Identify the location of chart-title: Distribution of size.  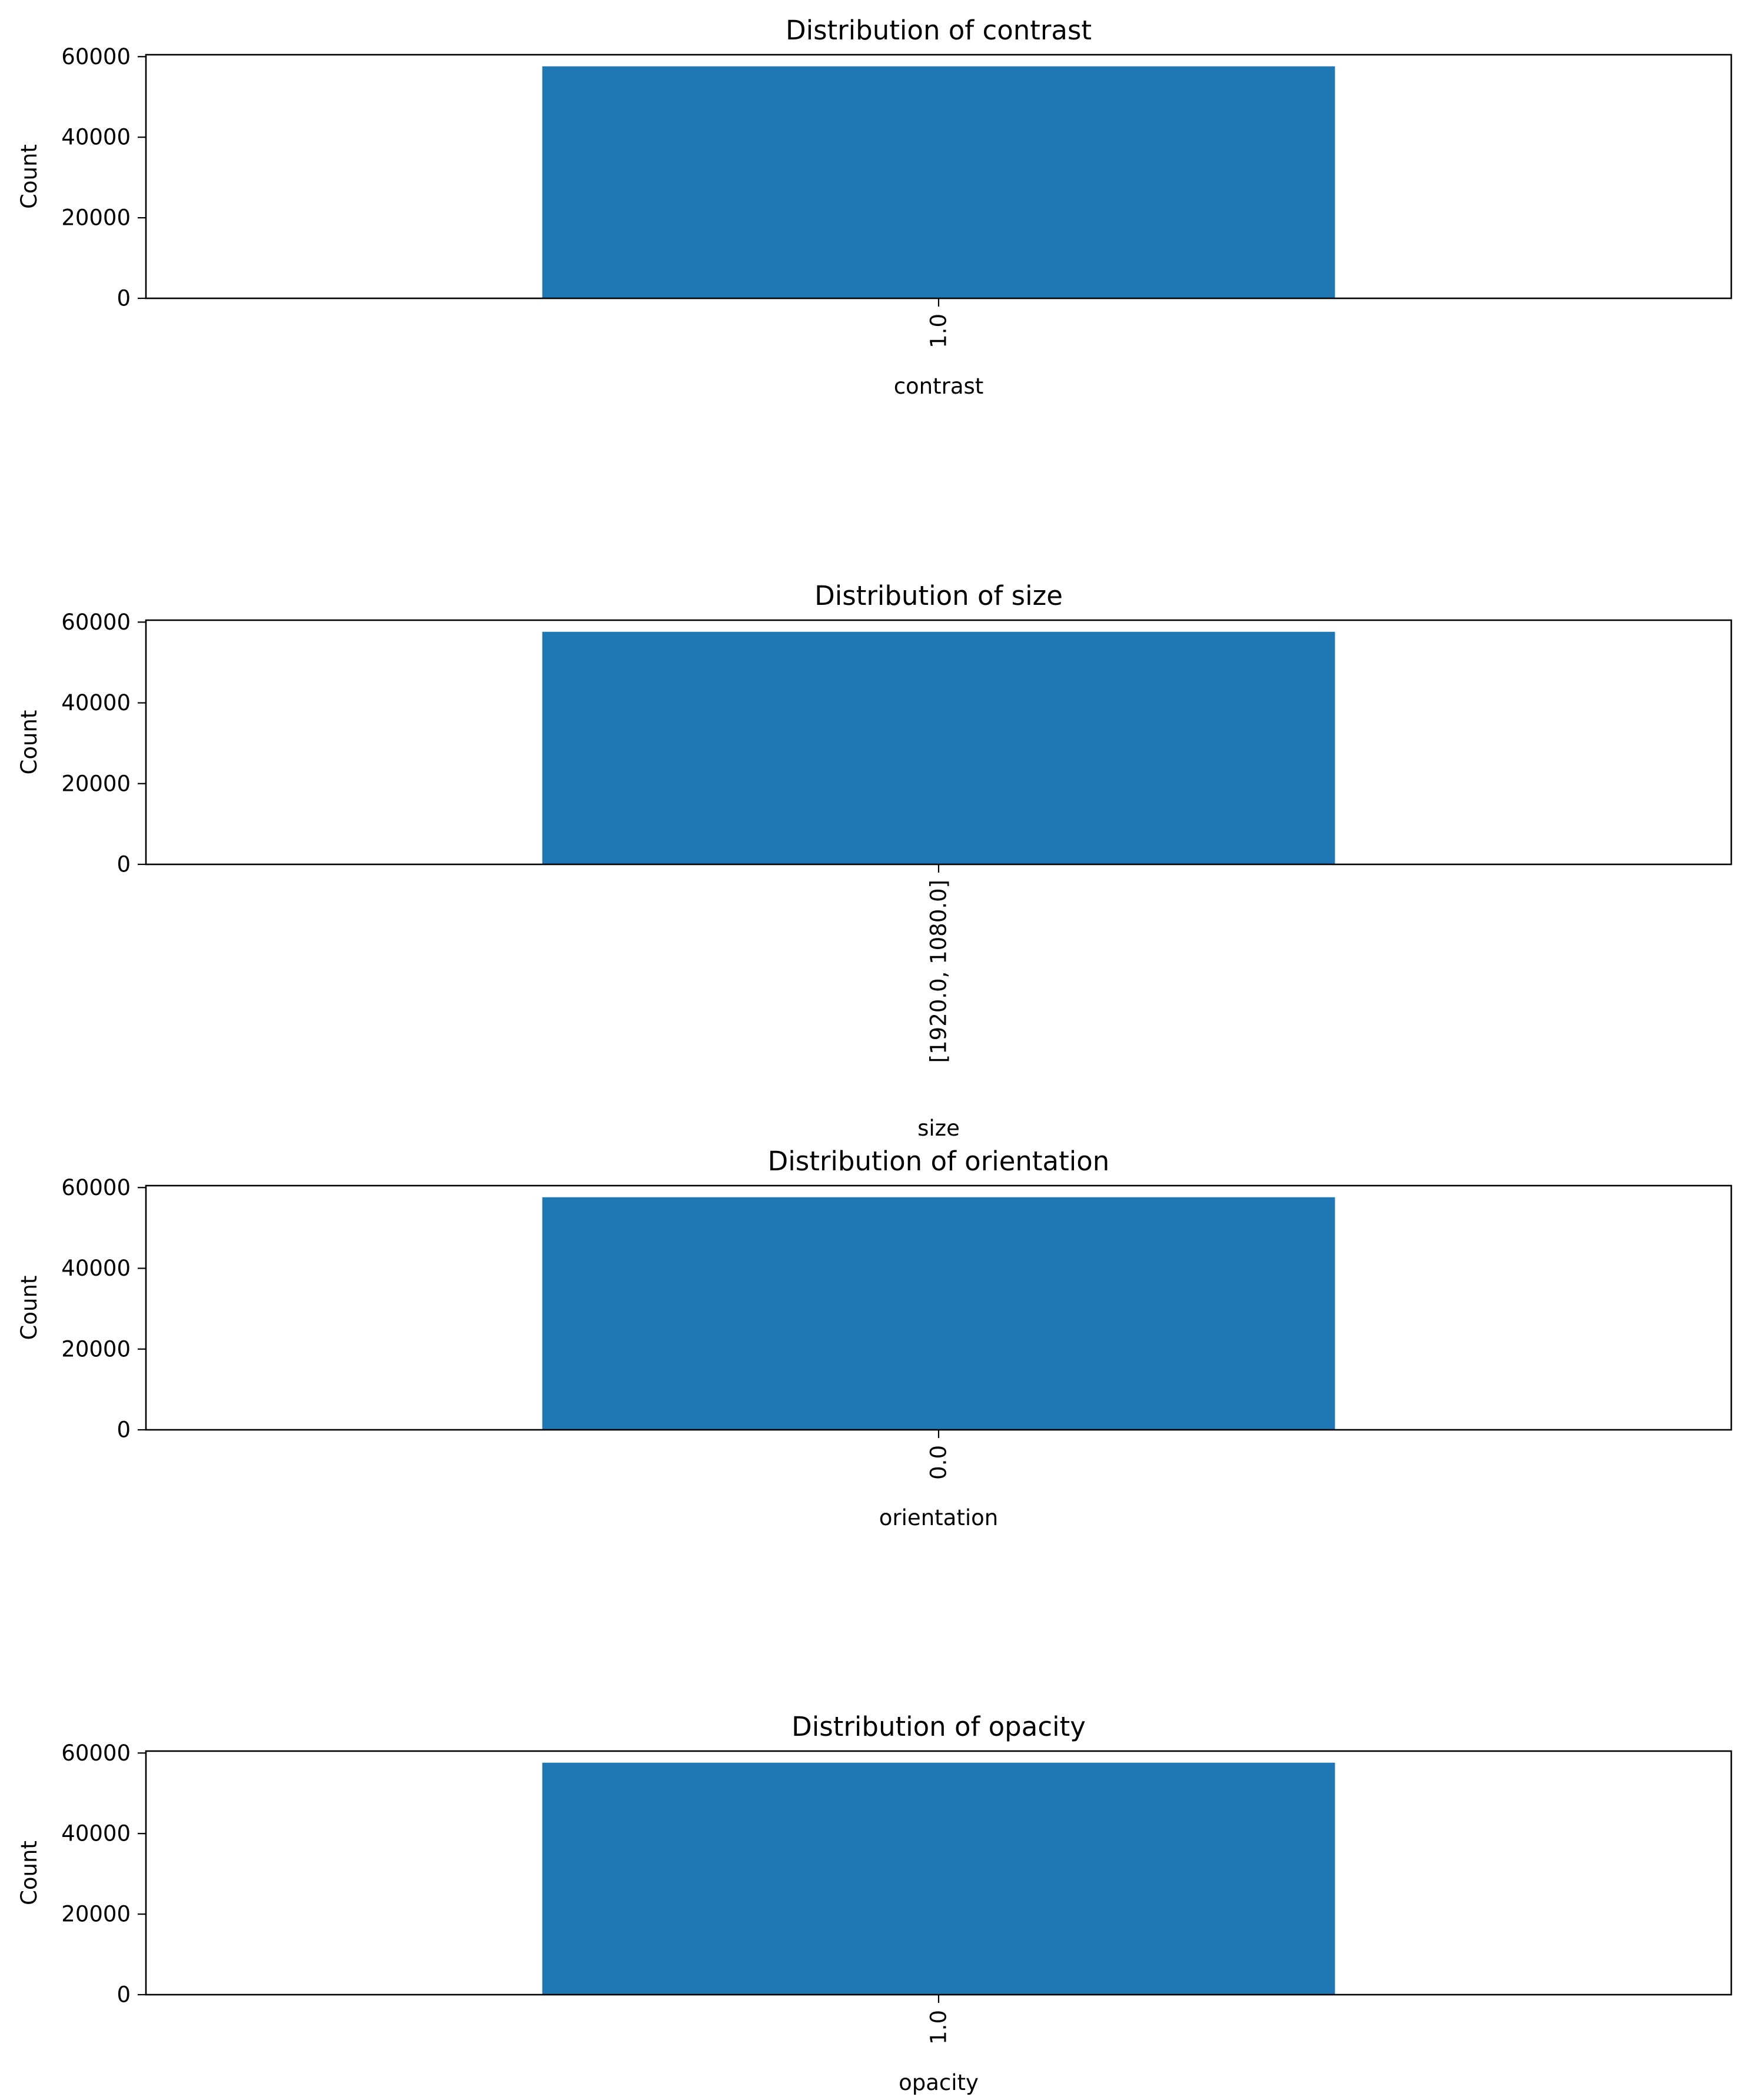
(938, 595).